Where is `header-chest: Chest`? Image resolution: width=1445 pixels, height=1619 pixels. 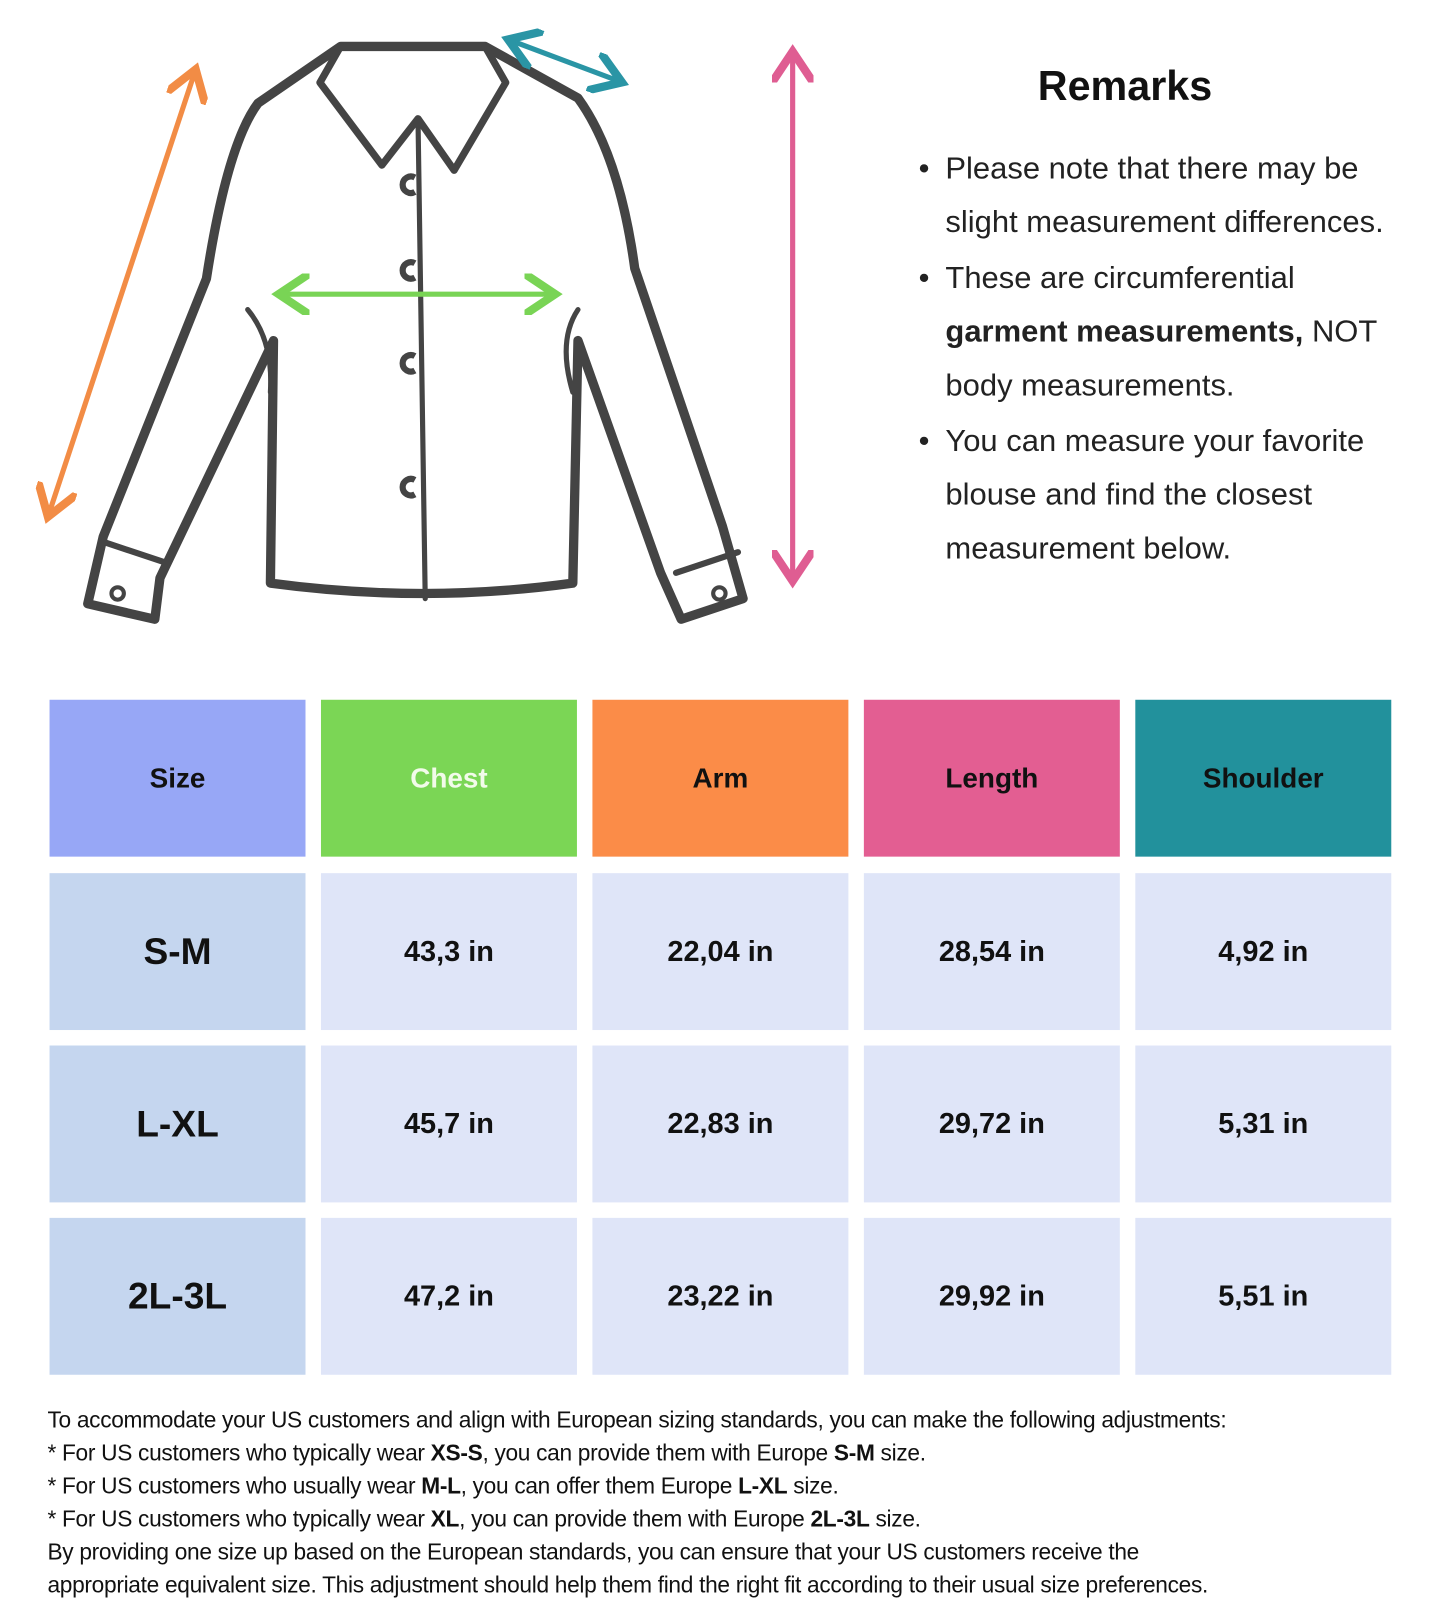 header-chest: Chest is located at coordinates (448, 778).